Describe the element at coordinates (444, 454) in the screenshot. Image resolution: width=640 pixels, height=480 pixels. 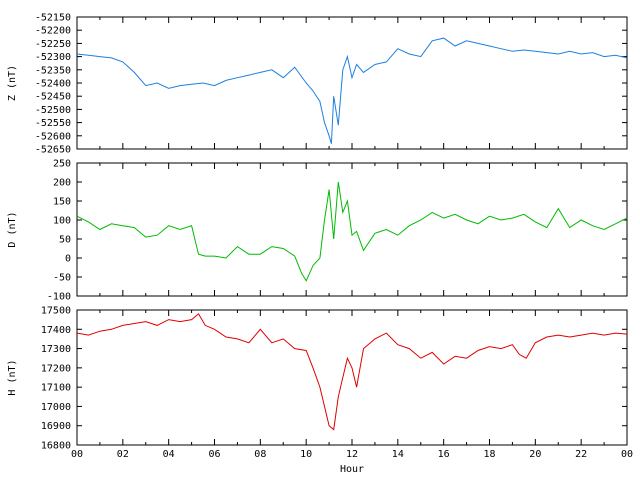
I see `panel-2-xtick-label: 16` at that location.